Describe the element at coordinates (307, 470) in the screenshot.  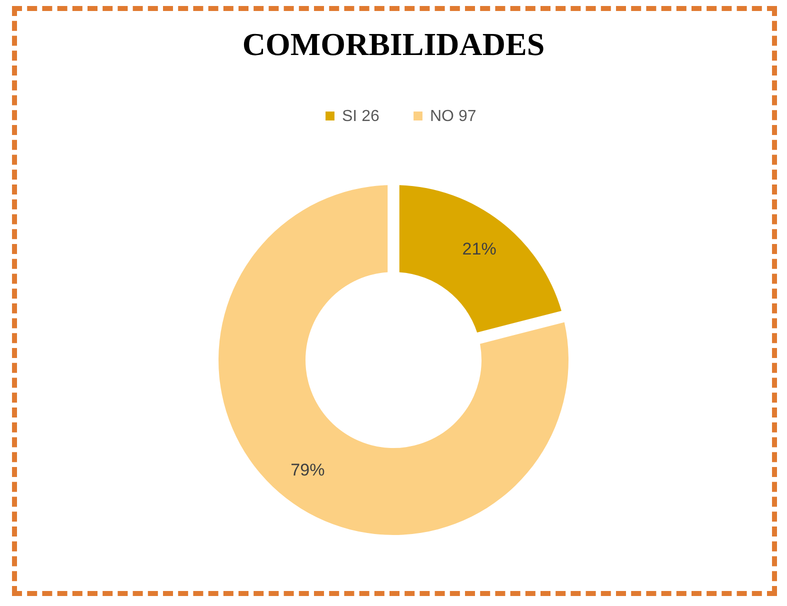
I see `data-label: 79%` at that location.